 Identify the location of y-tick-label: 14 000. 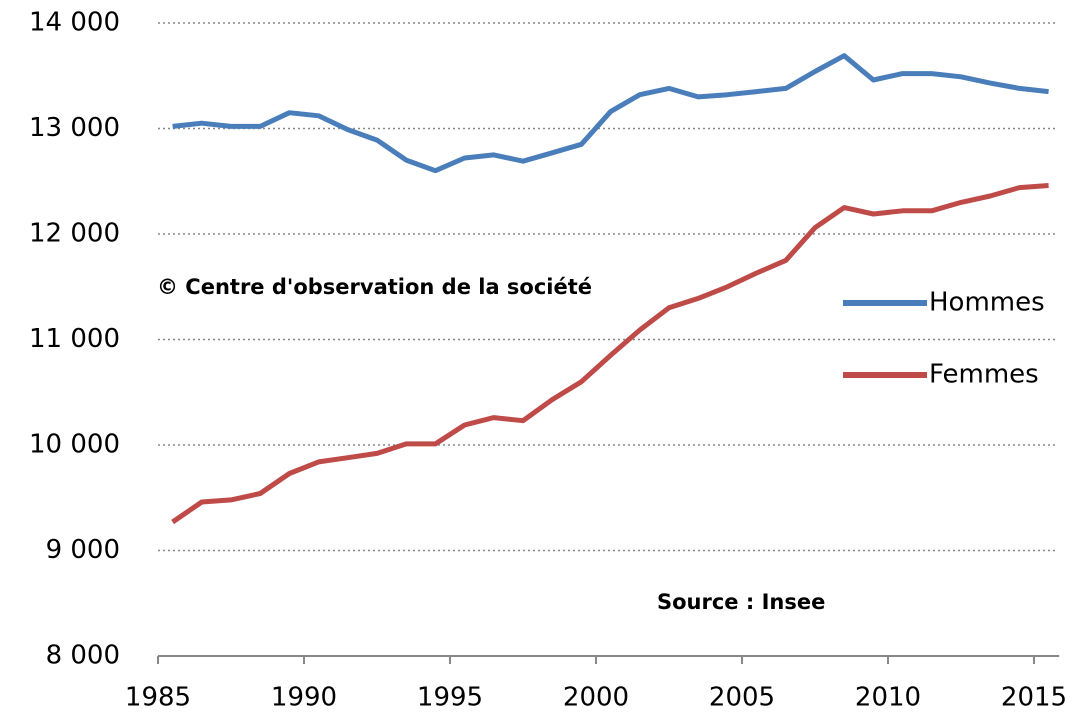
(74, 23).